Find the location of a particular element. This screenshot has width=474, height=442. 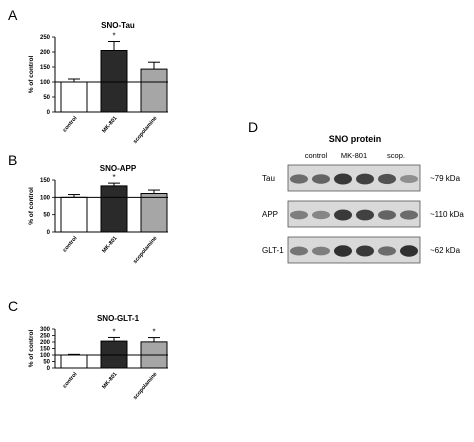

panel-label: D is located at coordinates (253, 127).